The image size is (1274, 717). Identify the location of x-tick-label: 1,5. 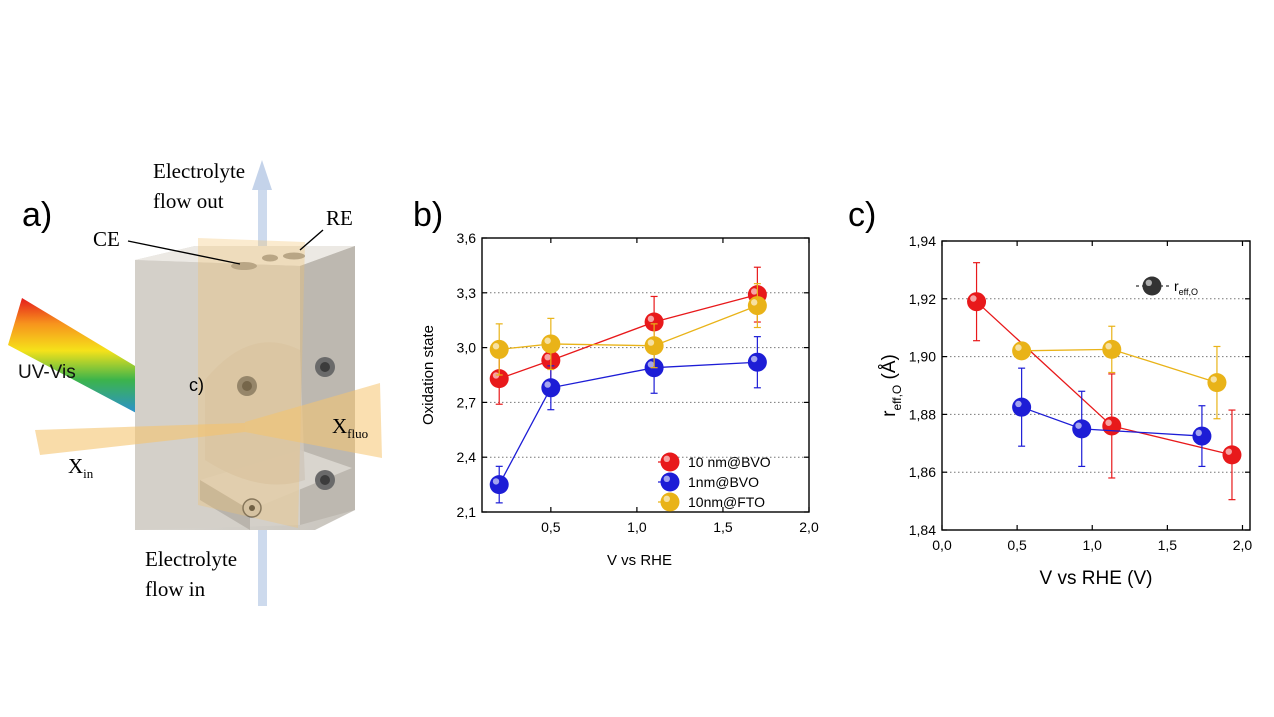
(1168, 545).